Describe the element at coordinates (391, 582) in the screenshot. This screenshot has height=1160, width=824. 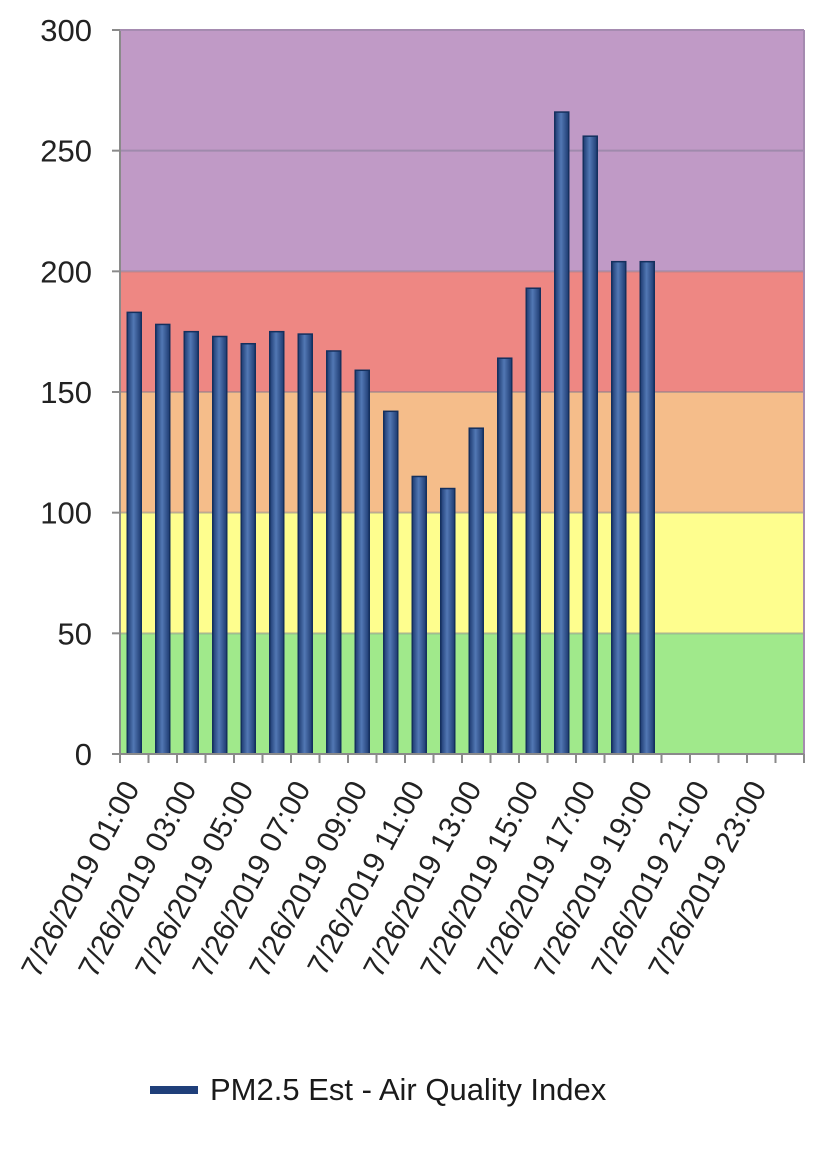
I see `bar-7/26/2019 10:00` at that location.